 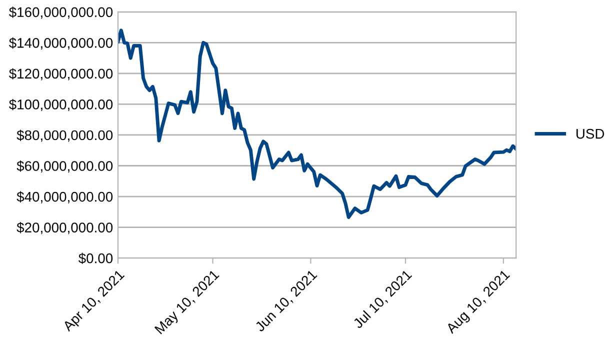 What do you see at coordinates (61, 43) in the screenshot?
I see `y-tick-label: $140,000,000.00` at bounding box center [61, 43].